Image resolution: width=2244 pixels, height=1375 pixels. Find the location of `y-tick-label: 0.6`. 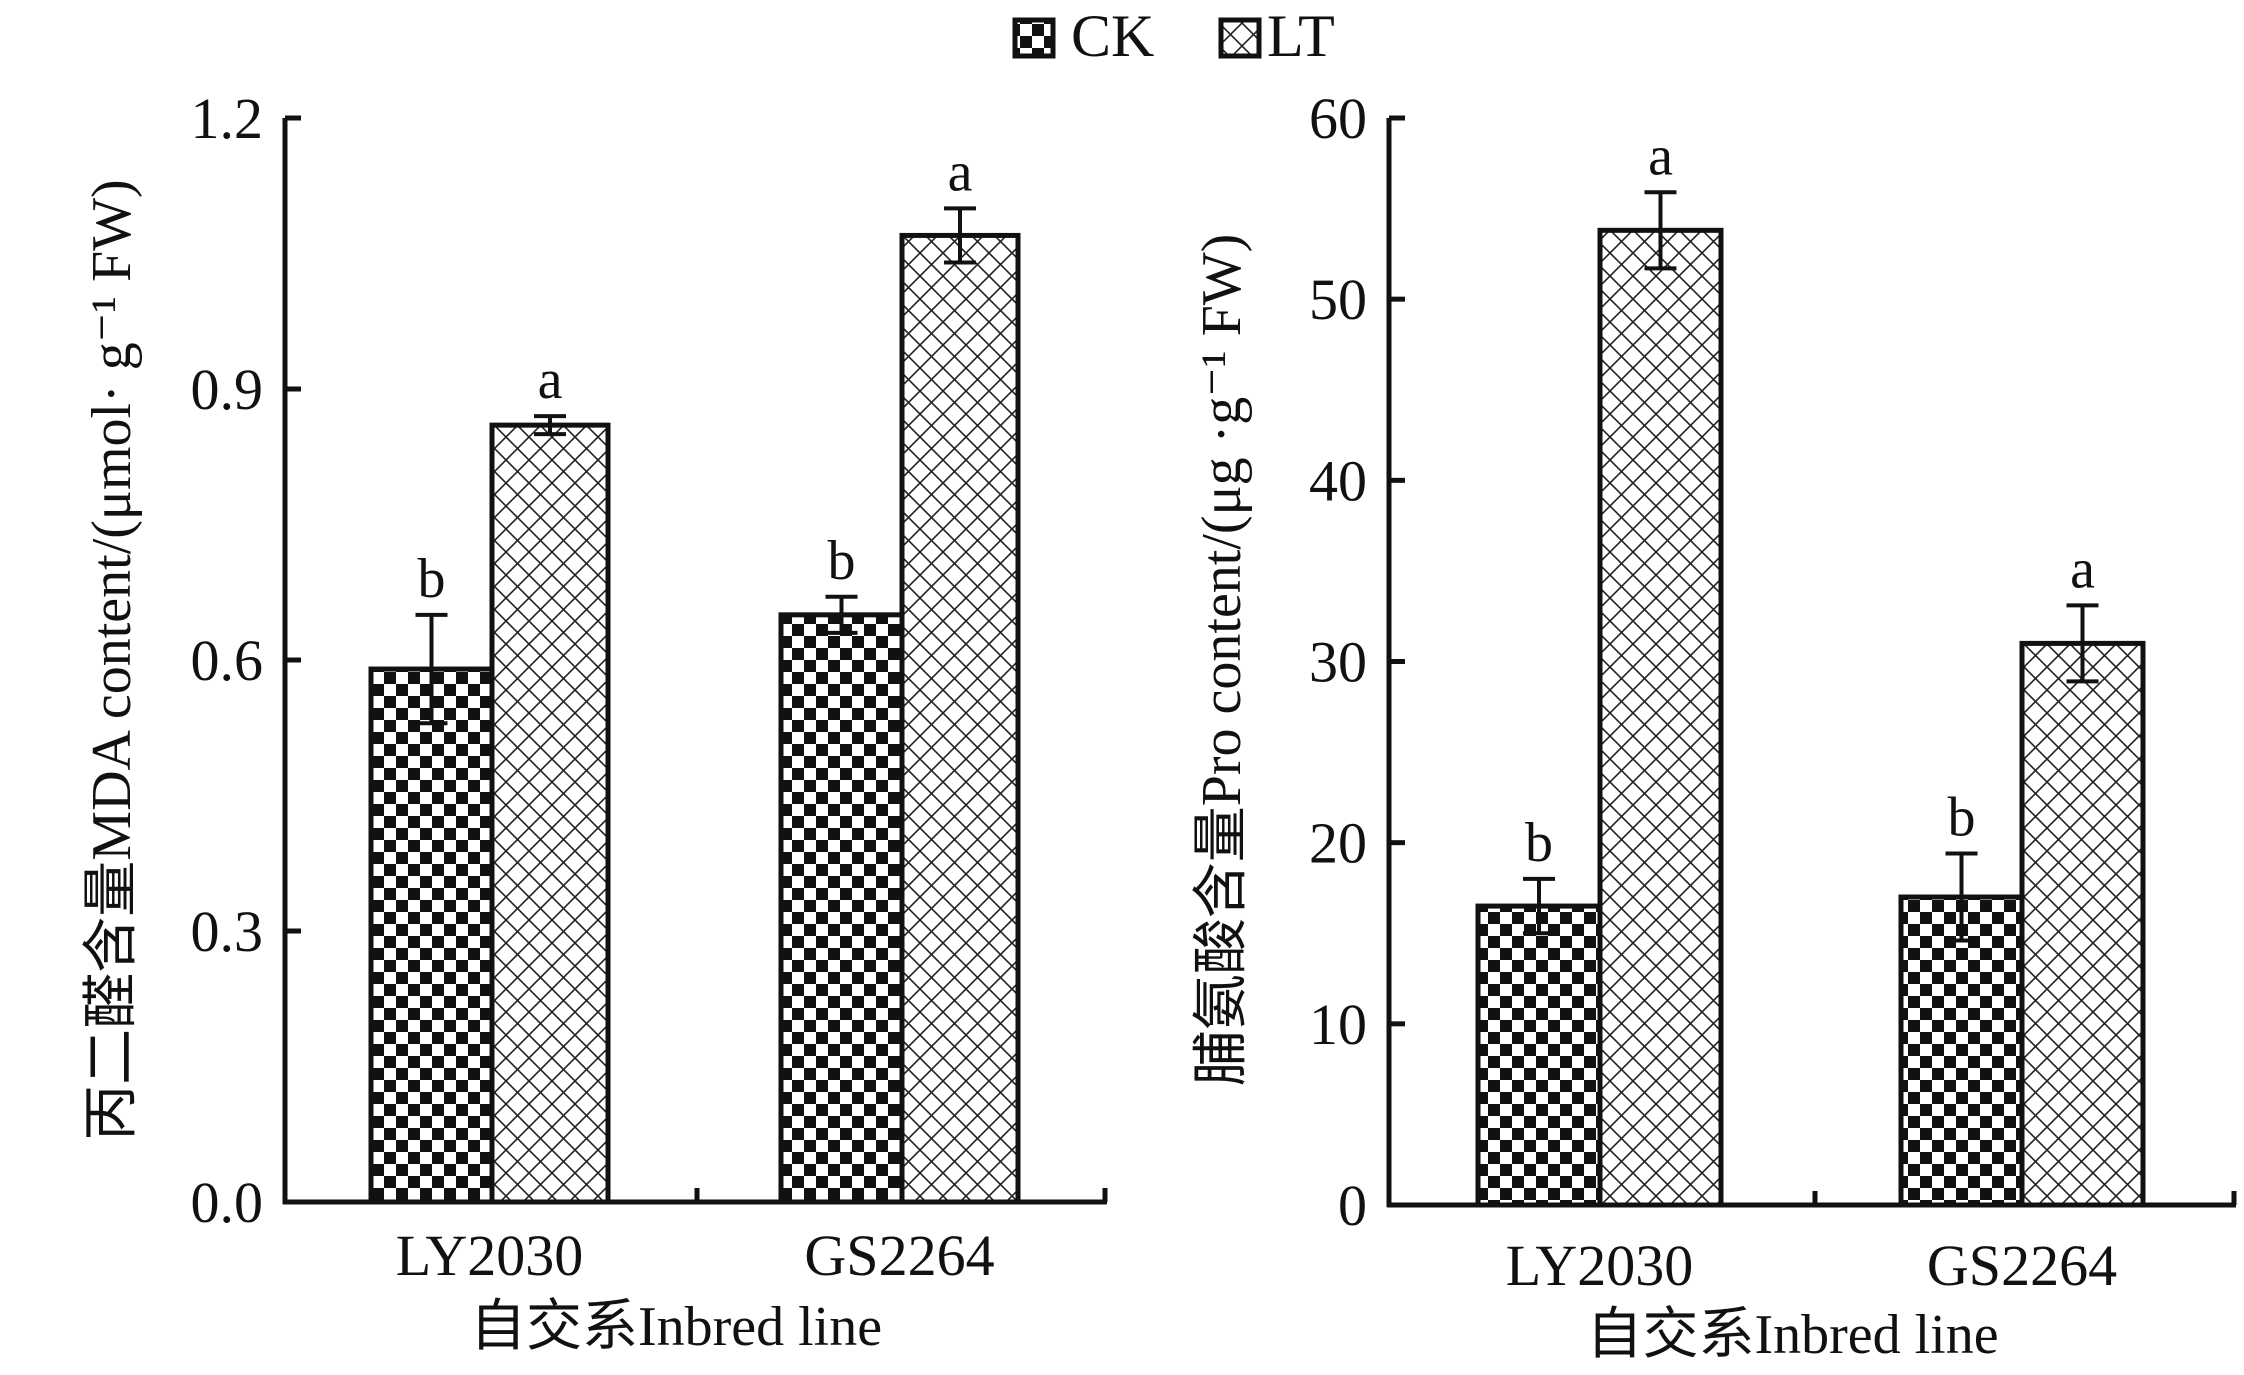

y-tick-label: 0.6 is located at coordinates (227, 660).